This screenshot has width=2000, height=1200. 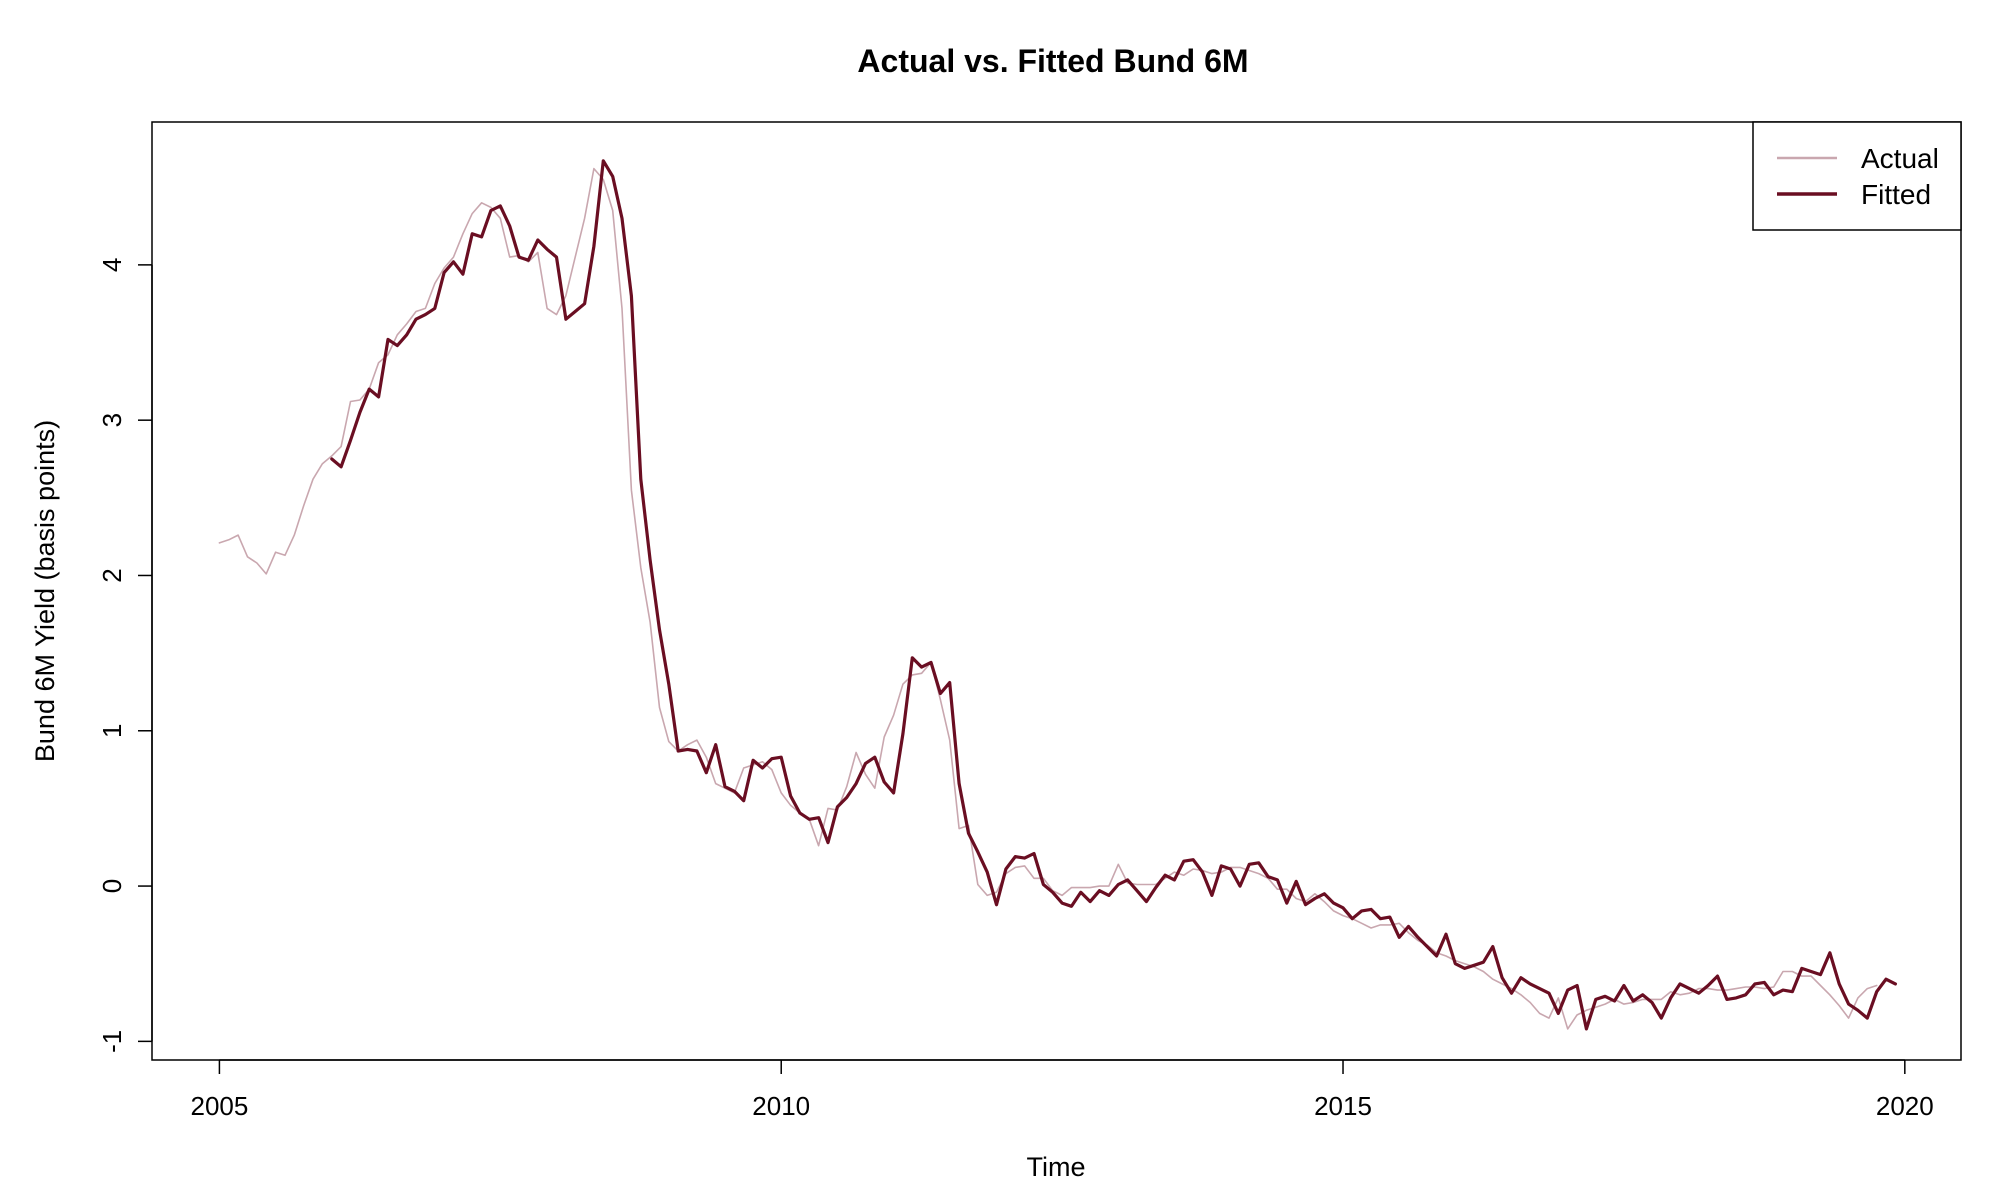 What do you see at coordinates (112, 420) in the screenshot?
I see `y-tick-label-3: 3` at bounding box center [112, 420].